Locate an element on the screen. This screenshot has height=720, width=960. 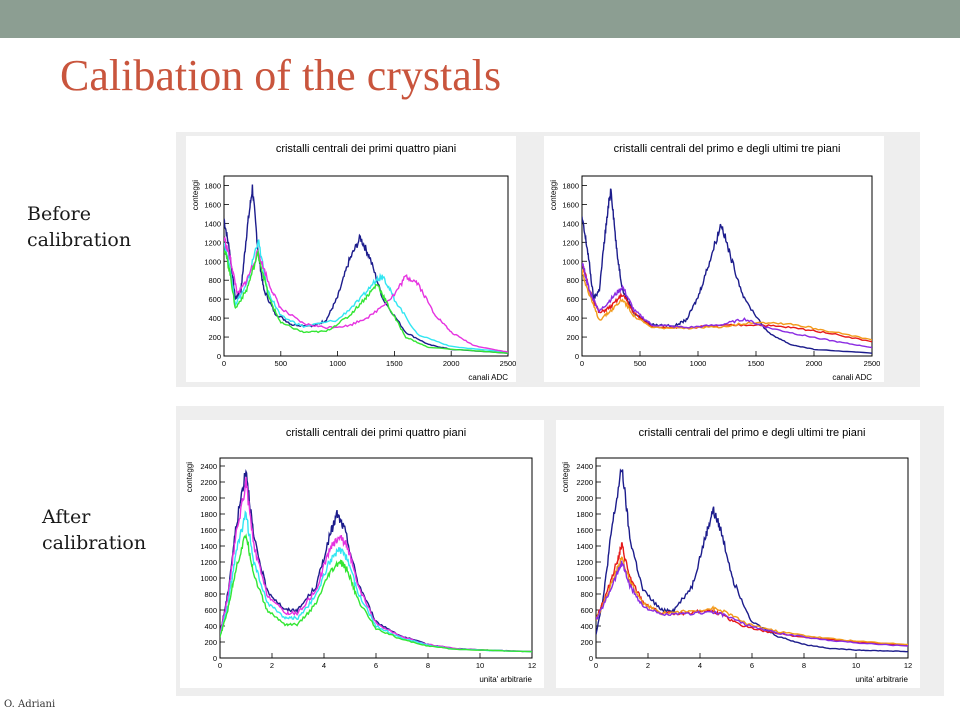
series-line-cyan is located at coordinates (366, 296).